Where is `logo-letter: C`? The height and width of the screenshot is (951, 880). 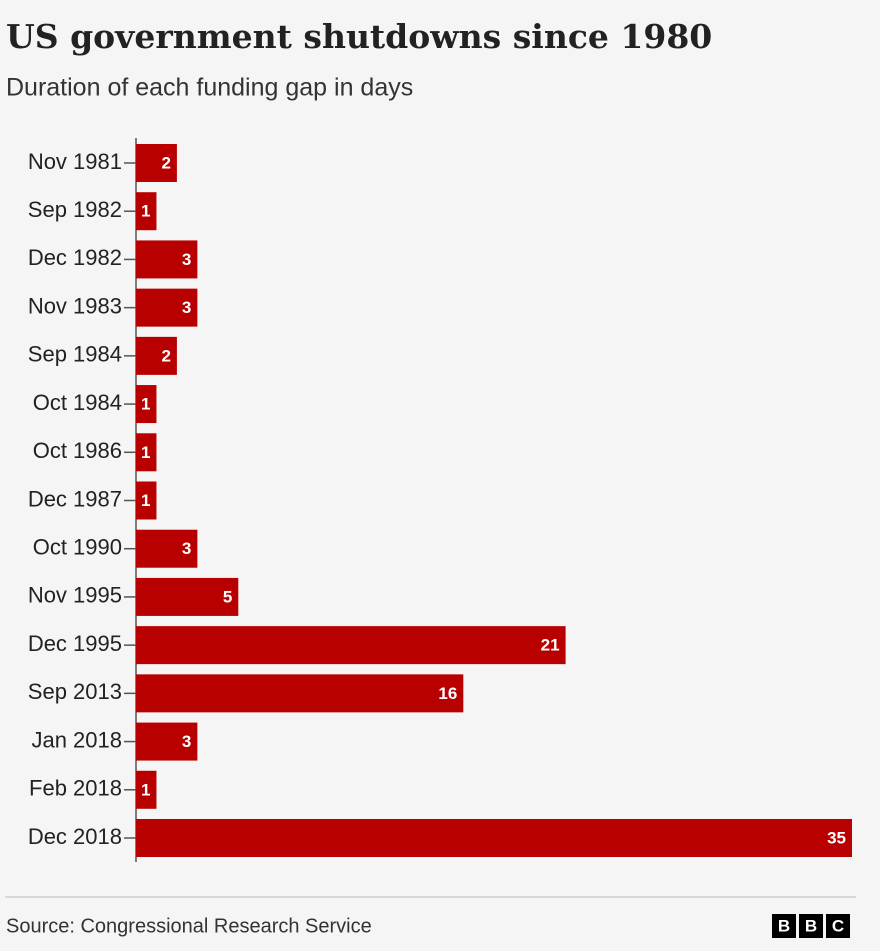
logo-letter: C is located at coordinates (838, 925).